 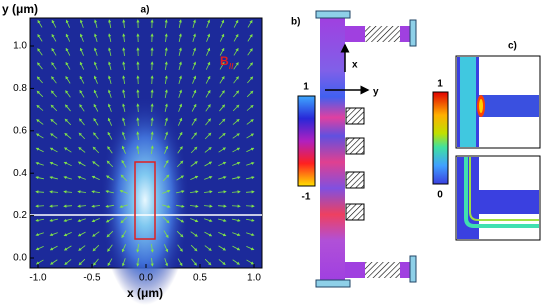 What do you see at coordinates (20, 215) in the screenshot?
I see `y-tick-label: 0.2` at bounding box center [20, 215].